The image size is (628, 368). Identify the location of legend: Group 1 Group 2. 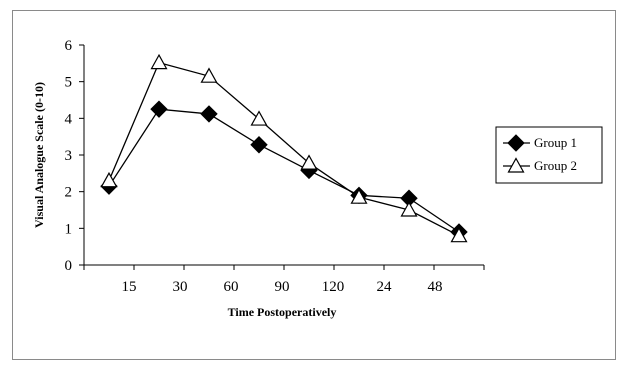
(549, 155).